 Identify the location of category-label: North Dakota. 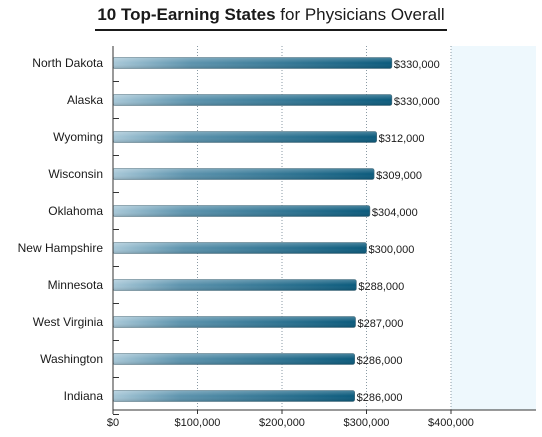
(67, 63).